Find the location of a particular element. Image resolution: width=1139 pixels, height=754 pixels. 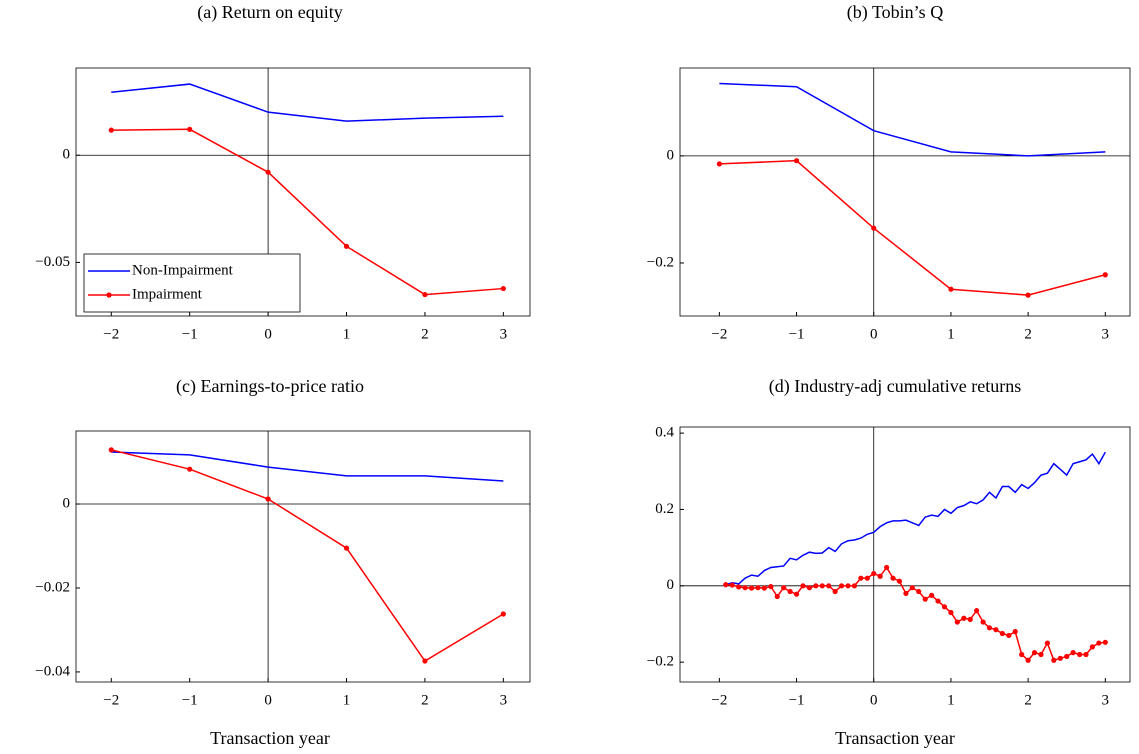

chart-title: (a) Return on equity is located at coordinates (269, 12).